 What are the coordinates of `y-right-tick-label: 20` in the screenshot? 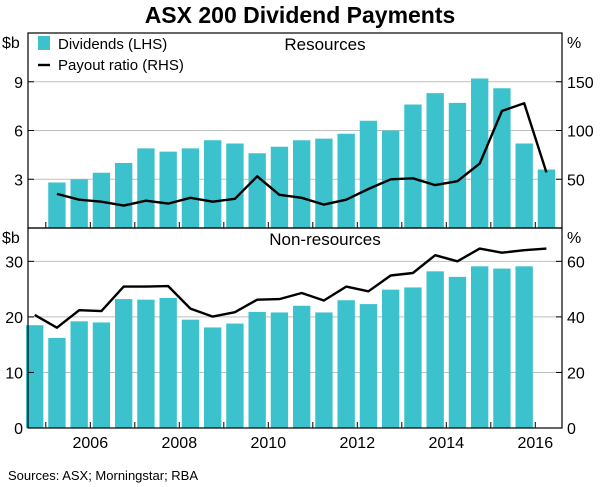 It's located at (576, 373).